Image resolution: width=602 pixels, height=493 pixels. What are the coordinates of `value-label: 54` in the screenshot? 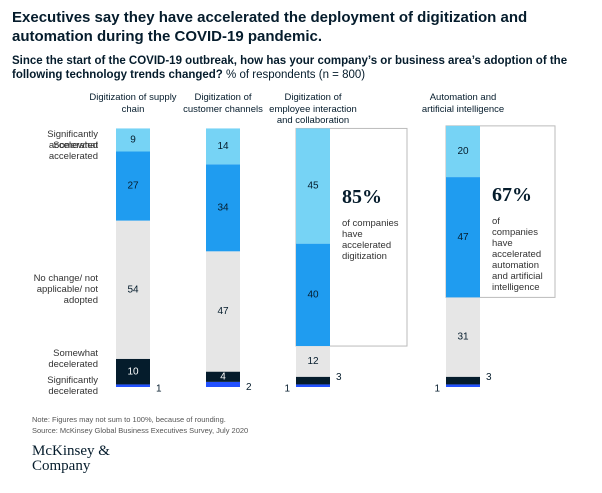 It's located at (133, 289).